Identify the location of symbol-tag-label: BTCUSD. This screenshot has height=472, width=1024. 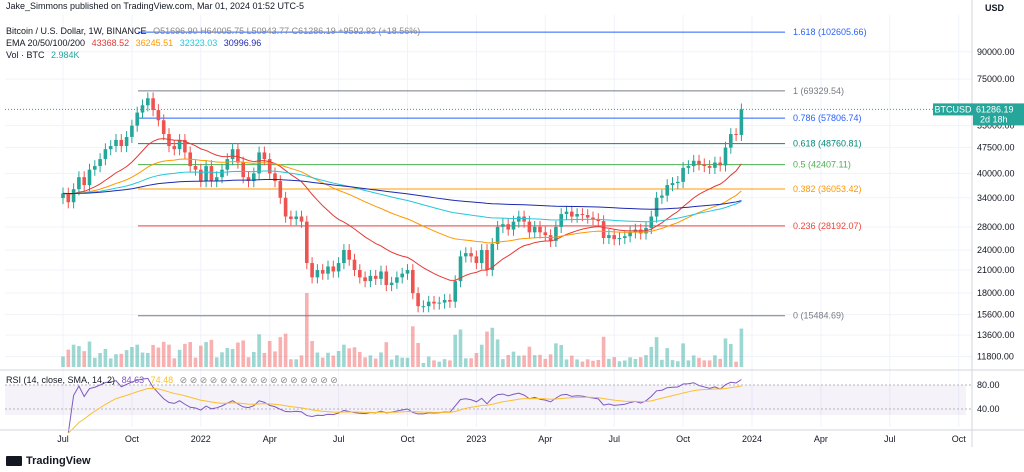
(953, 109).